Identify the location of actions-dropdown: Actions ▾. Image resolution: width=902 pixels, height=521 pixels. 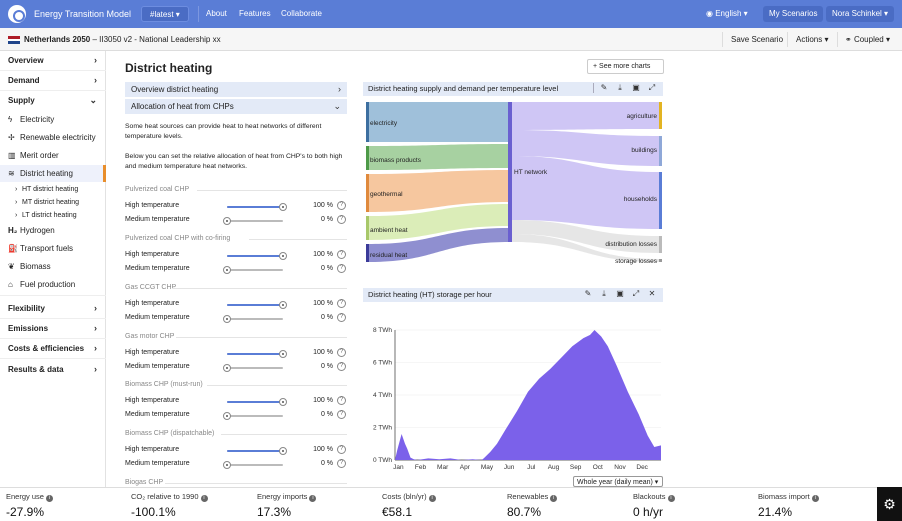
(812, 39).